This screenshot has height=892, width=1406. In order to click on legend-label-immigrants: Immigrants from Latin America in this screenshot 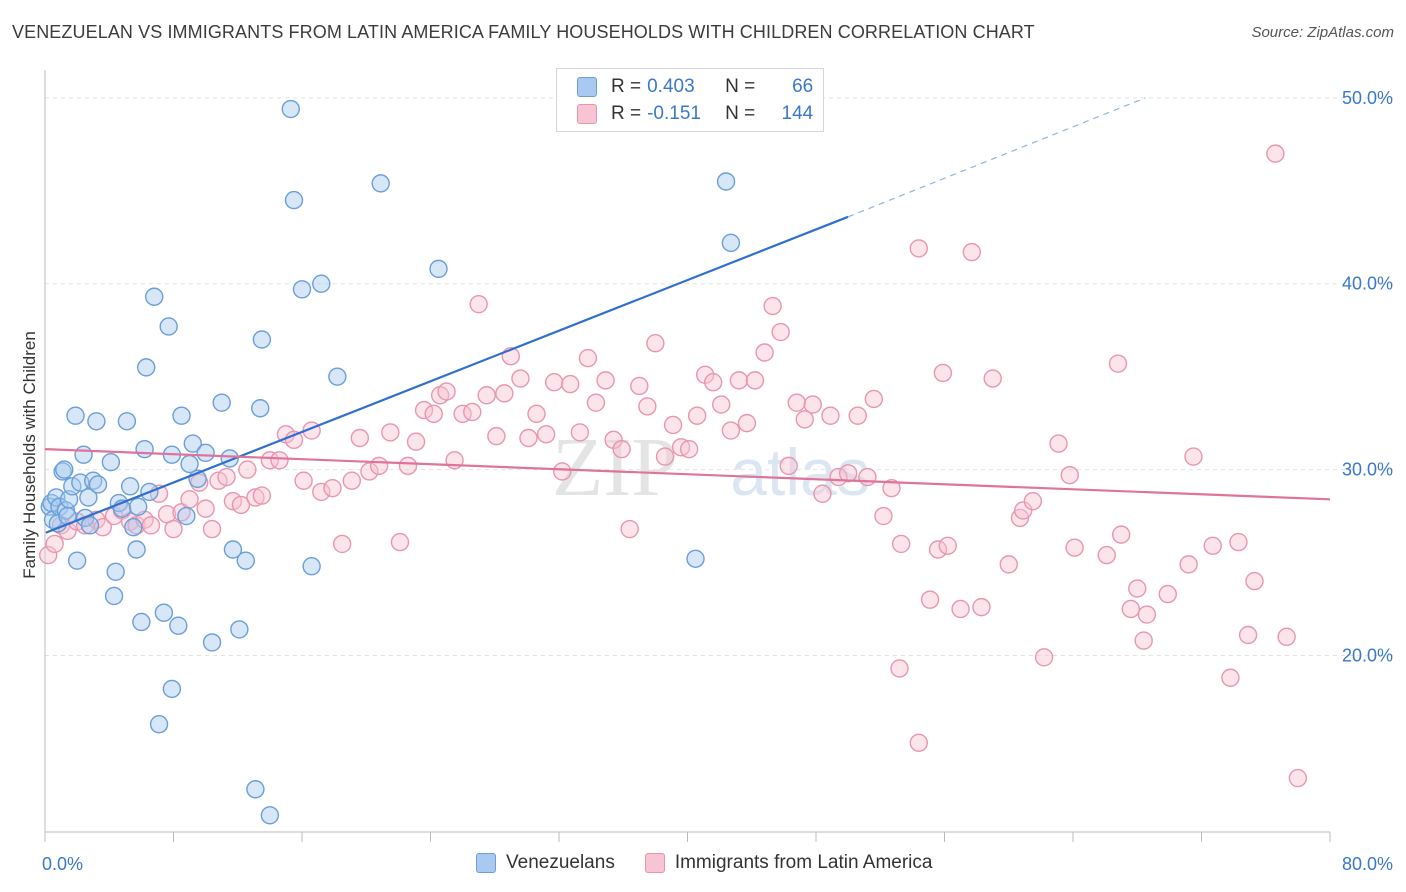, I will do `click(803, 862)`.